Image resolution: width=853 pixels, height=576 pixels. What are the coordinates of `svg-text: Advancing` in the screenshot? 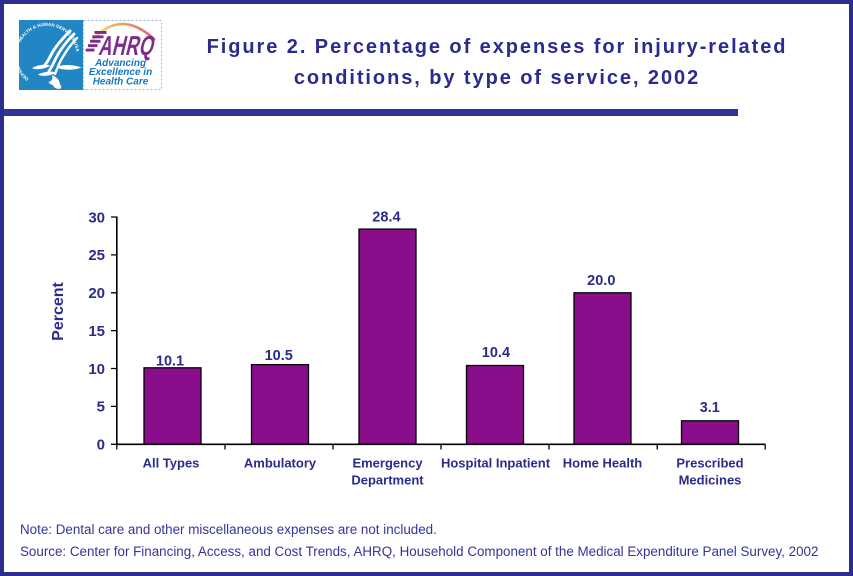 It's located at (120, 63).